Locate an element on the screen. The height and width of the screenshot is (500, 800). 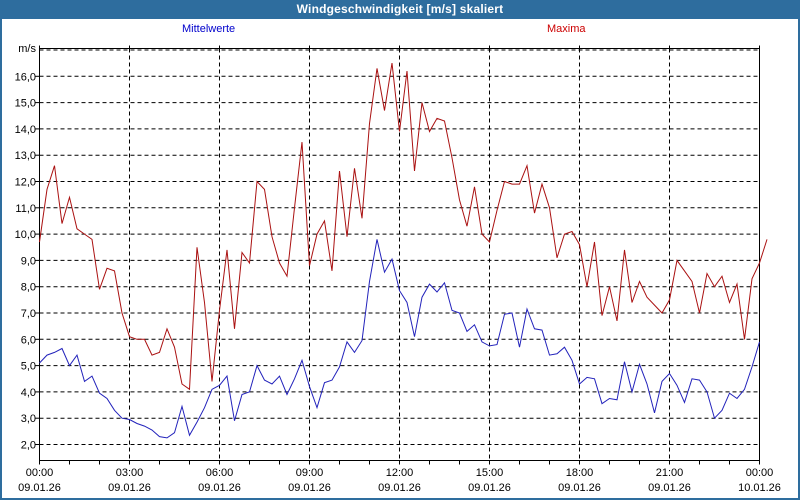
y-tick-label: 4,0 is located at coordinates (28, 393).